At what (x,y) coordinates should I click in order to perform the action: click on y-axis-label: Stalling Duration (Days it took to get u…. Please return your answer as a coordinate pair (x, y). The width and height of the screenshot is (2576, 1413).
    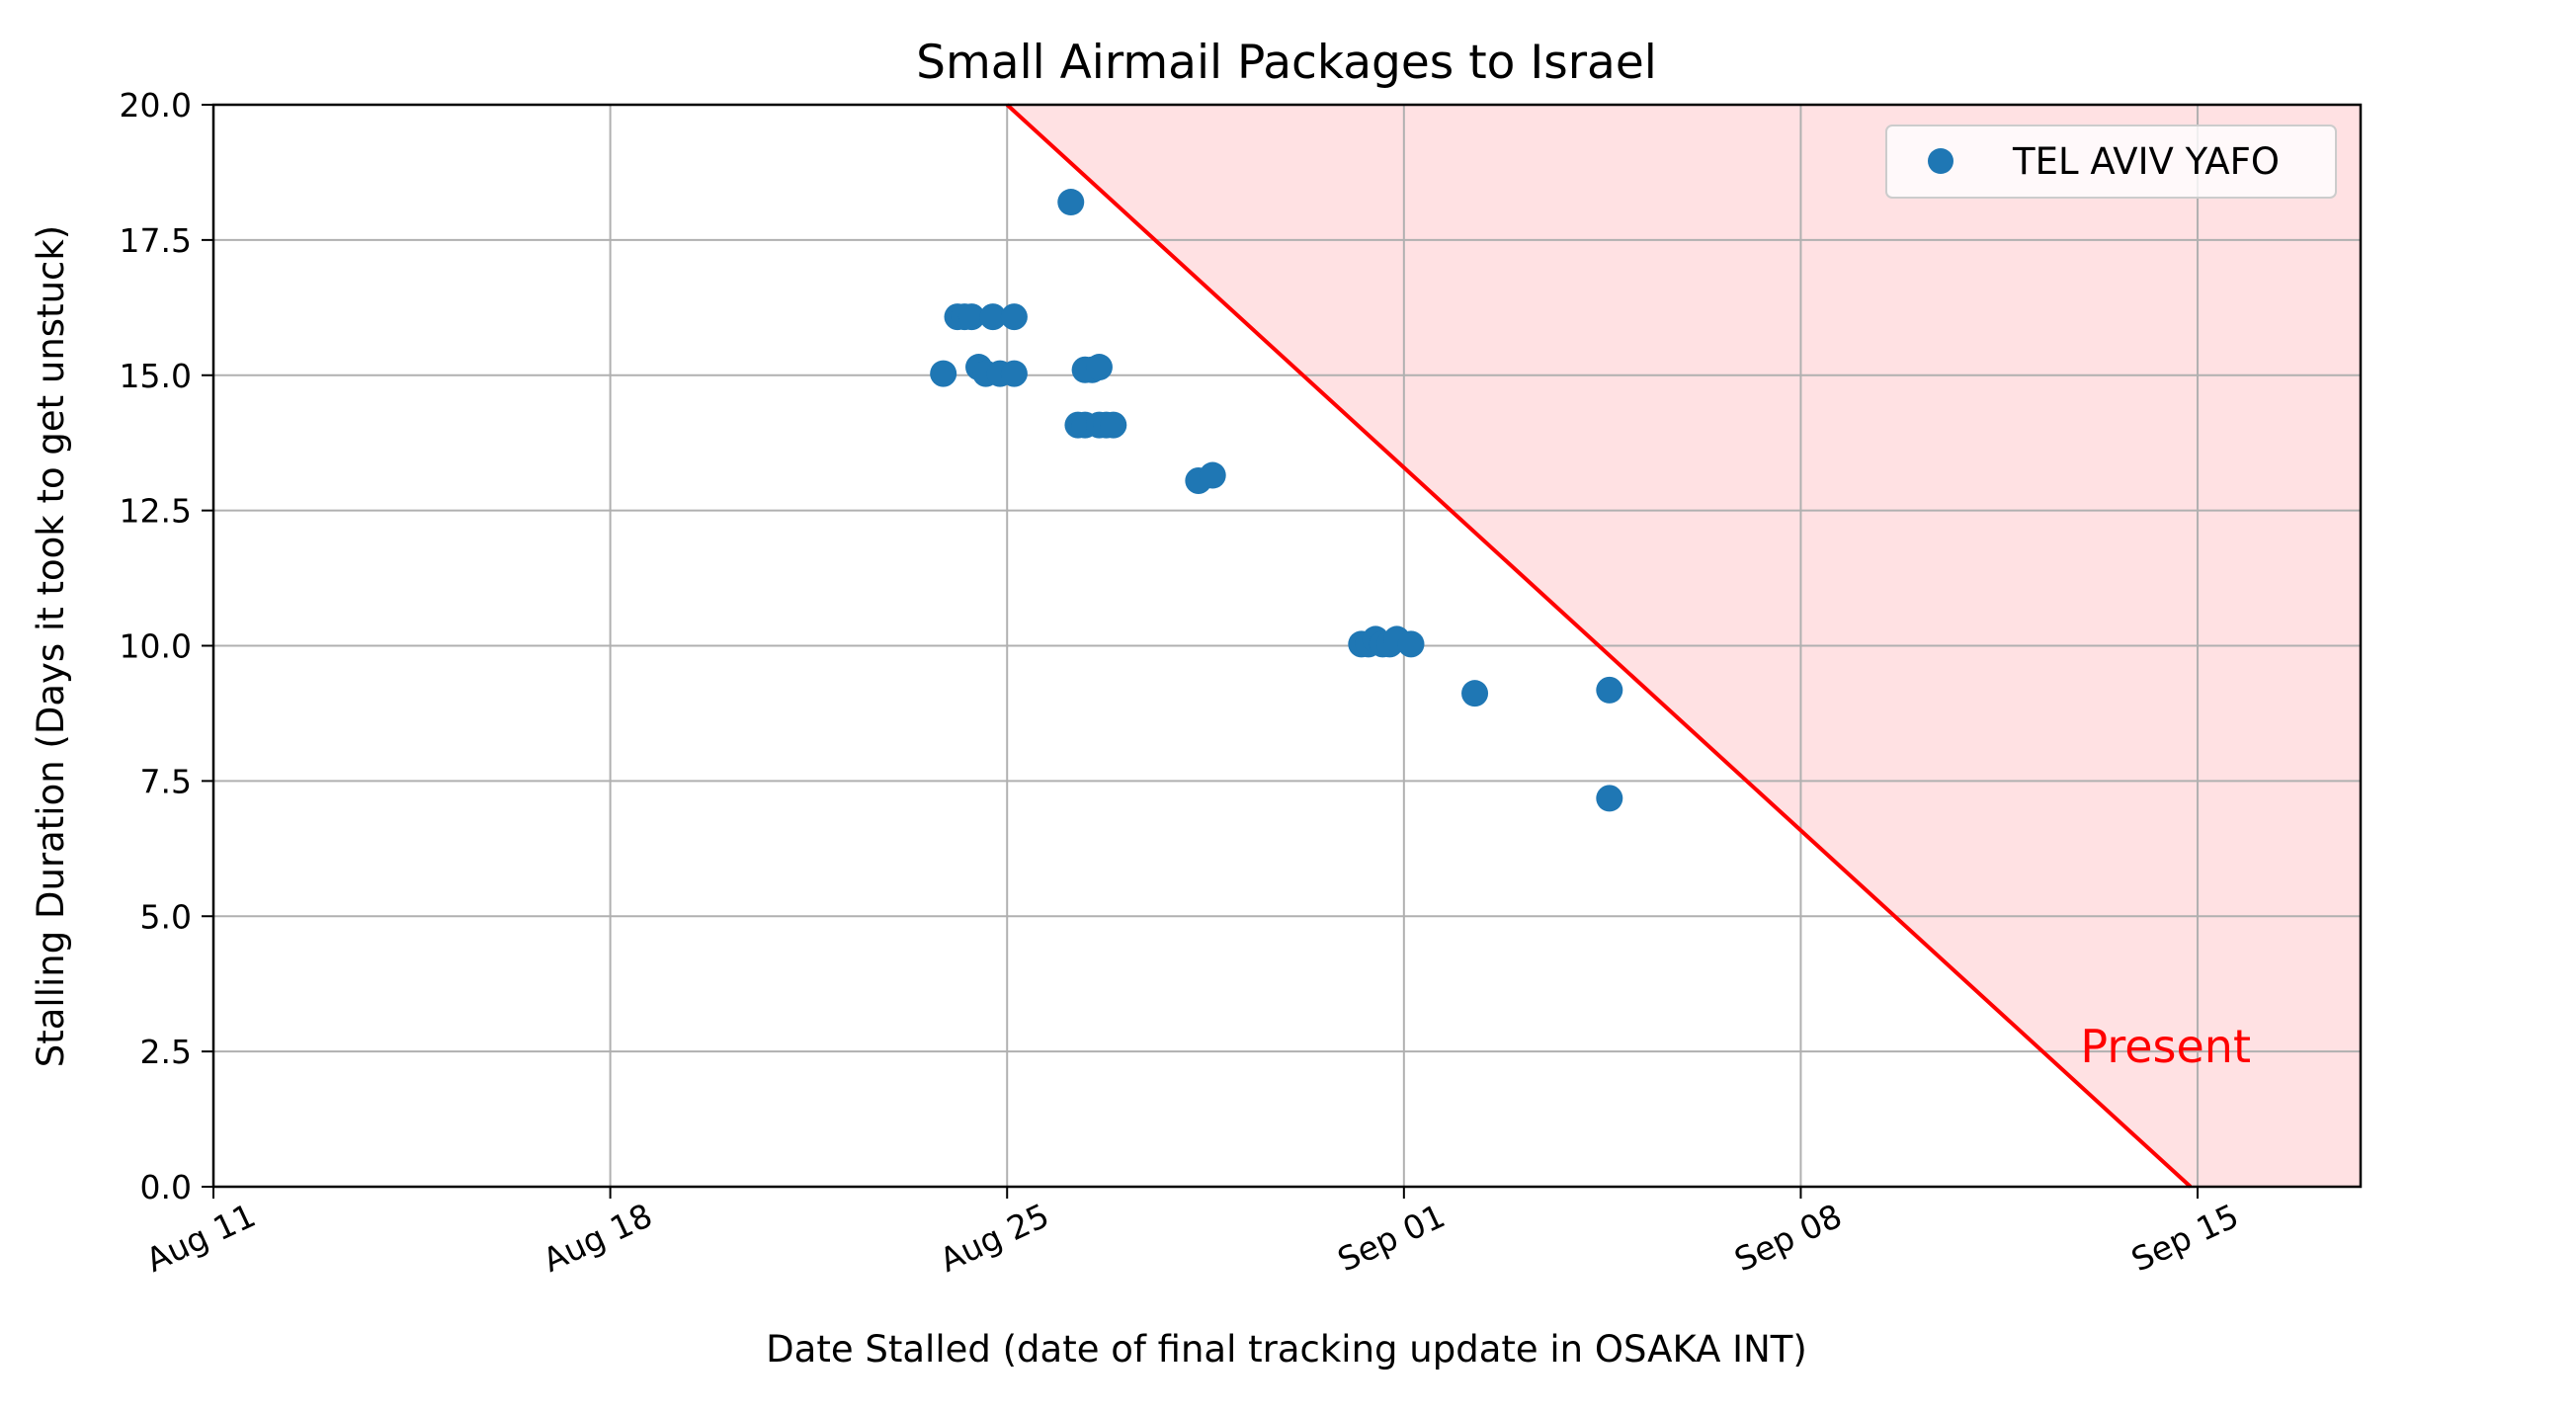
    Looking at the image, I should click on (51, 646).